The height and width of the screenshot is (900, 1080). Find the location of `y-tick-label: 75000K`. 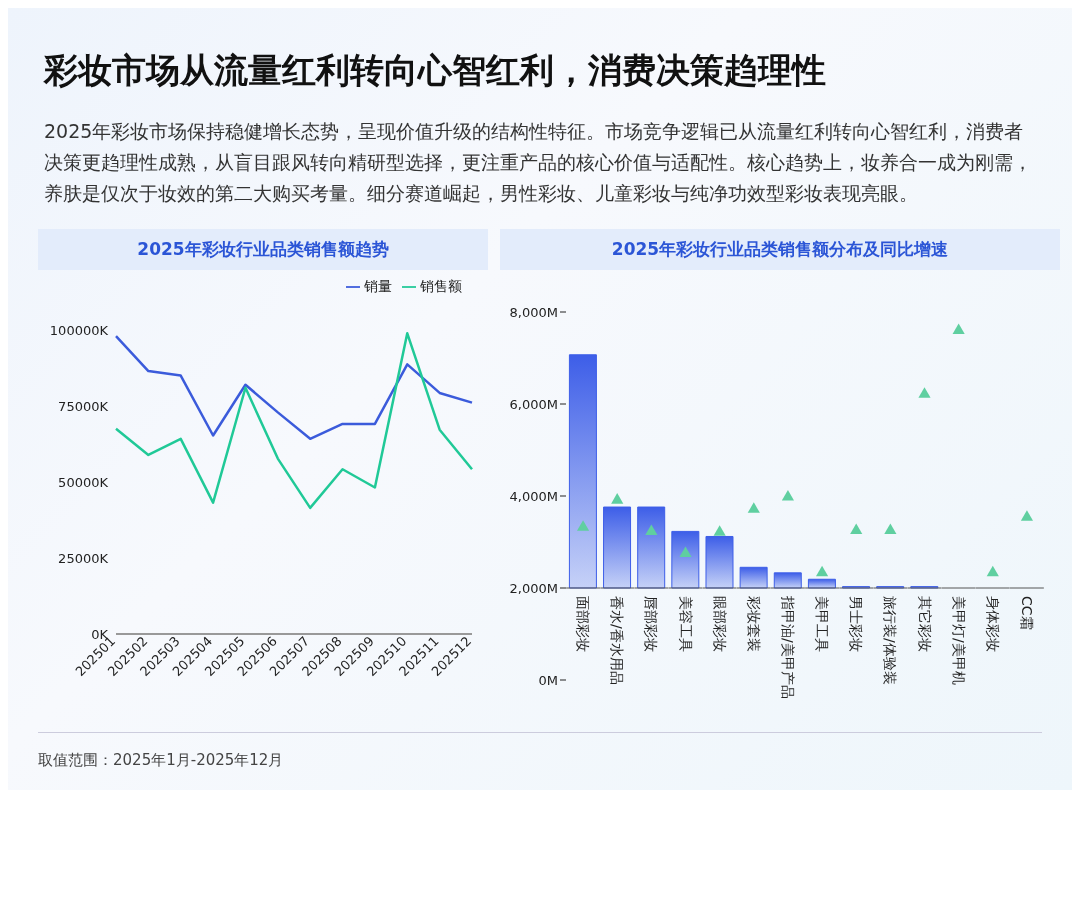

y-tick-label: 75000K is located at coordinates (83, 406).